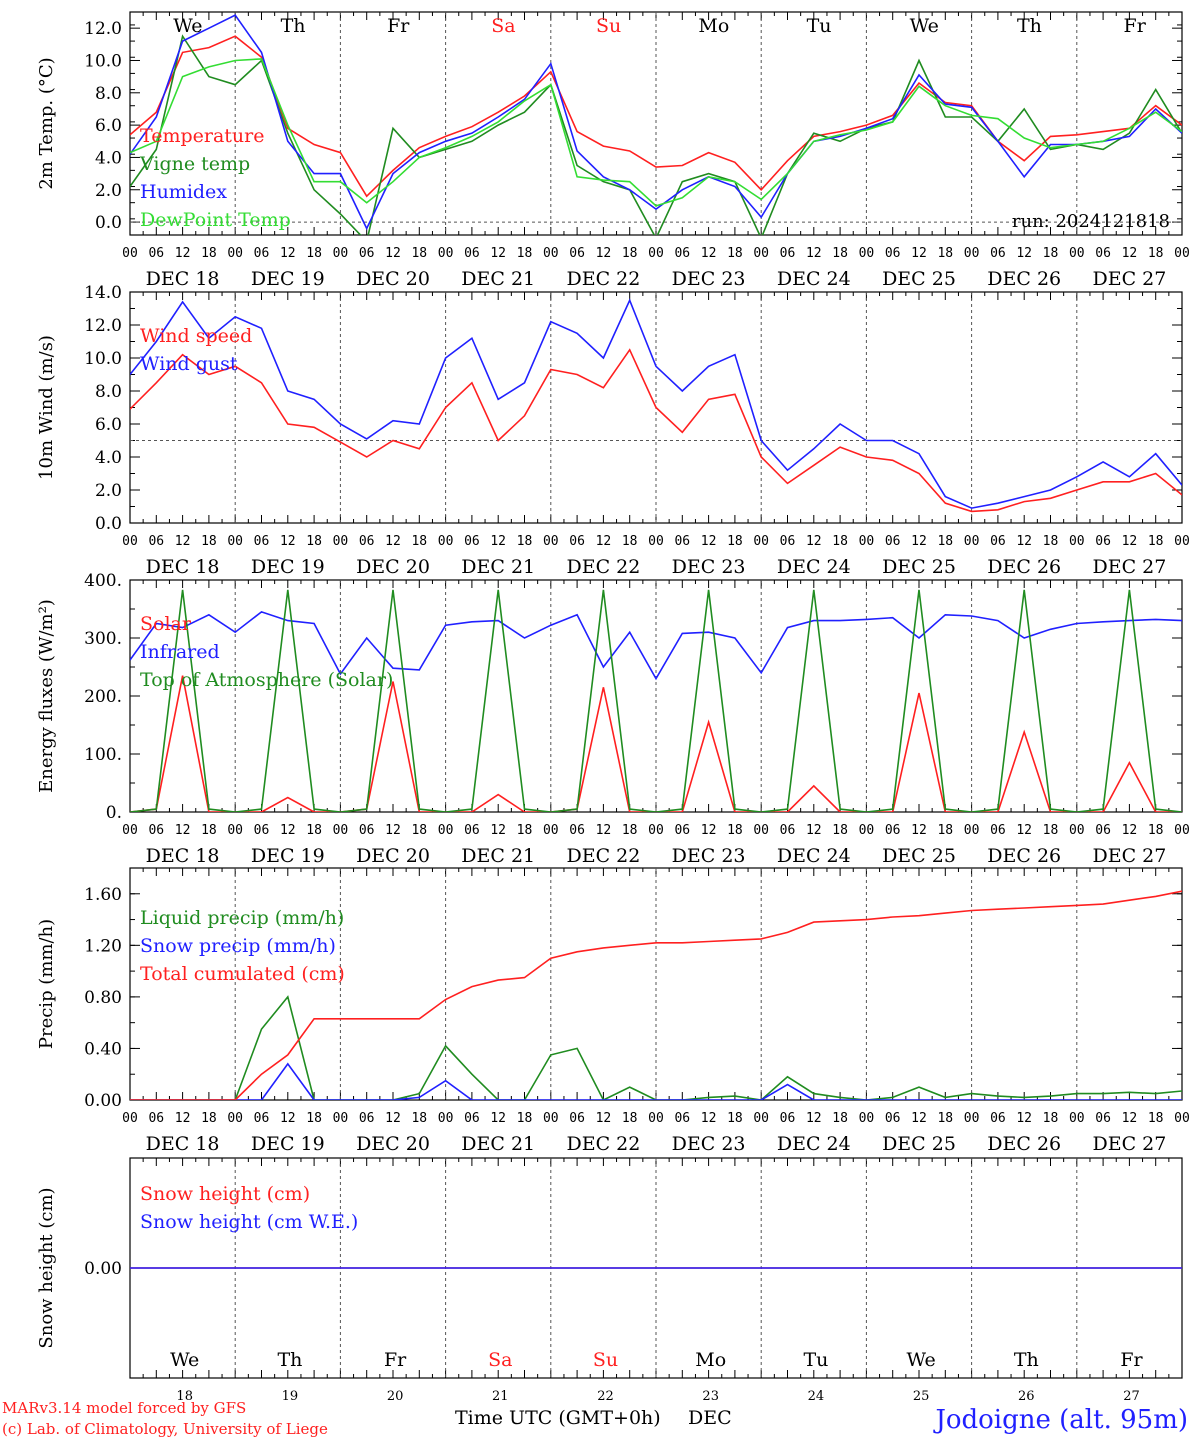 The height and width of the screenshot is (1440, 1194). I want to click on legend-entry: Infrared, so click(180, 652).